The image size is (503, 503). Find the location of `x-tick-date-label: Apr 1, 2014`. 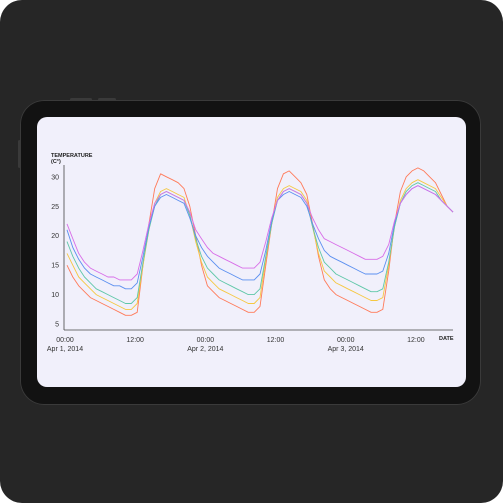

x-tick-date-label: Apr 1, 2014 is located at coordinates (65, 349).